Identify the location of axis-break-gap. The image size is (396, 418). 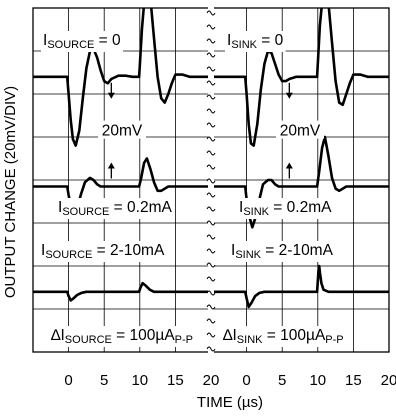
(211, 183).